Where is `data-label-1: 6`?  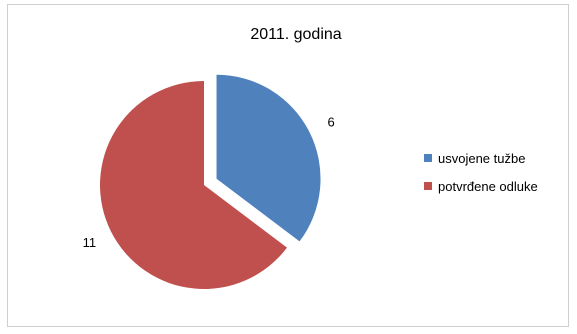
data-label-1: 6 is located at coordinates (330, 122).